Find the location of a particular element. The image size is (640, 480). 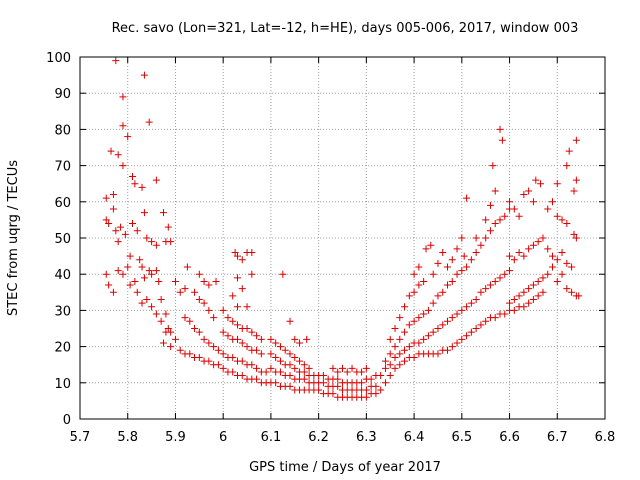

y-tick-label: 30 is located at coordinates (62, 311).